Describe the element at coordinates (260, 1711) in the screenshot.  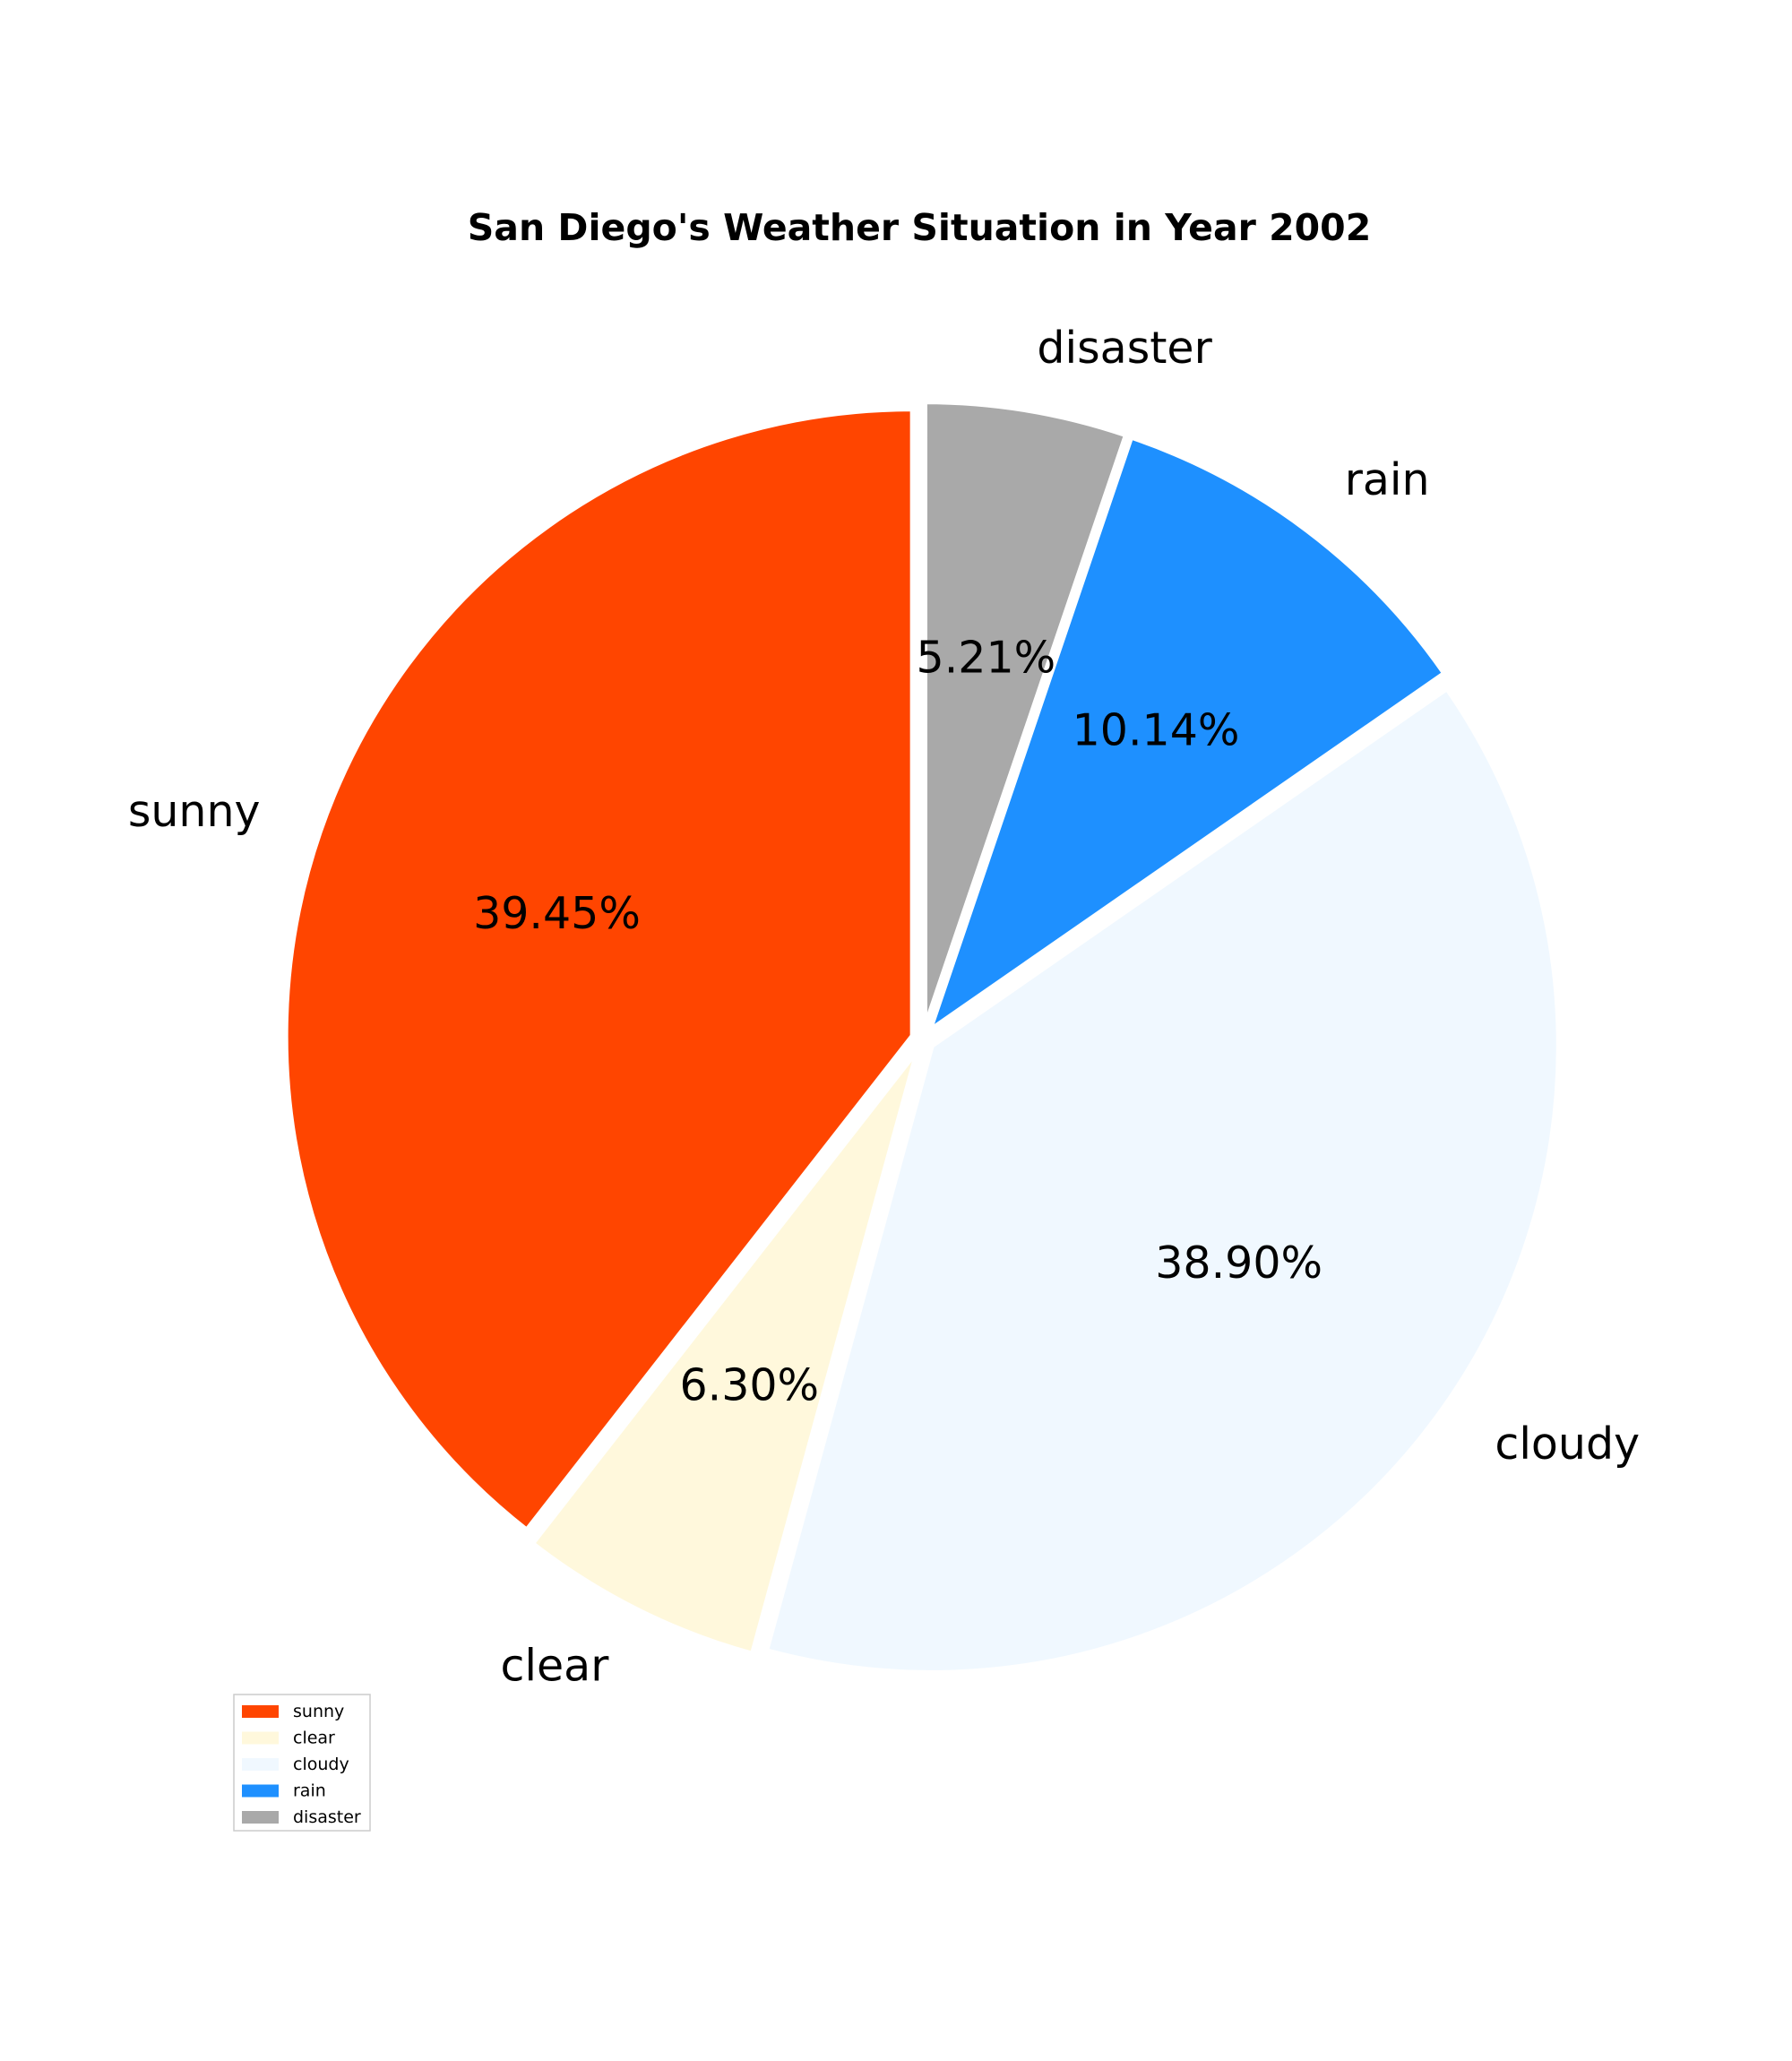
I see `legend-swatch-sunny` at that location.